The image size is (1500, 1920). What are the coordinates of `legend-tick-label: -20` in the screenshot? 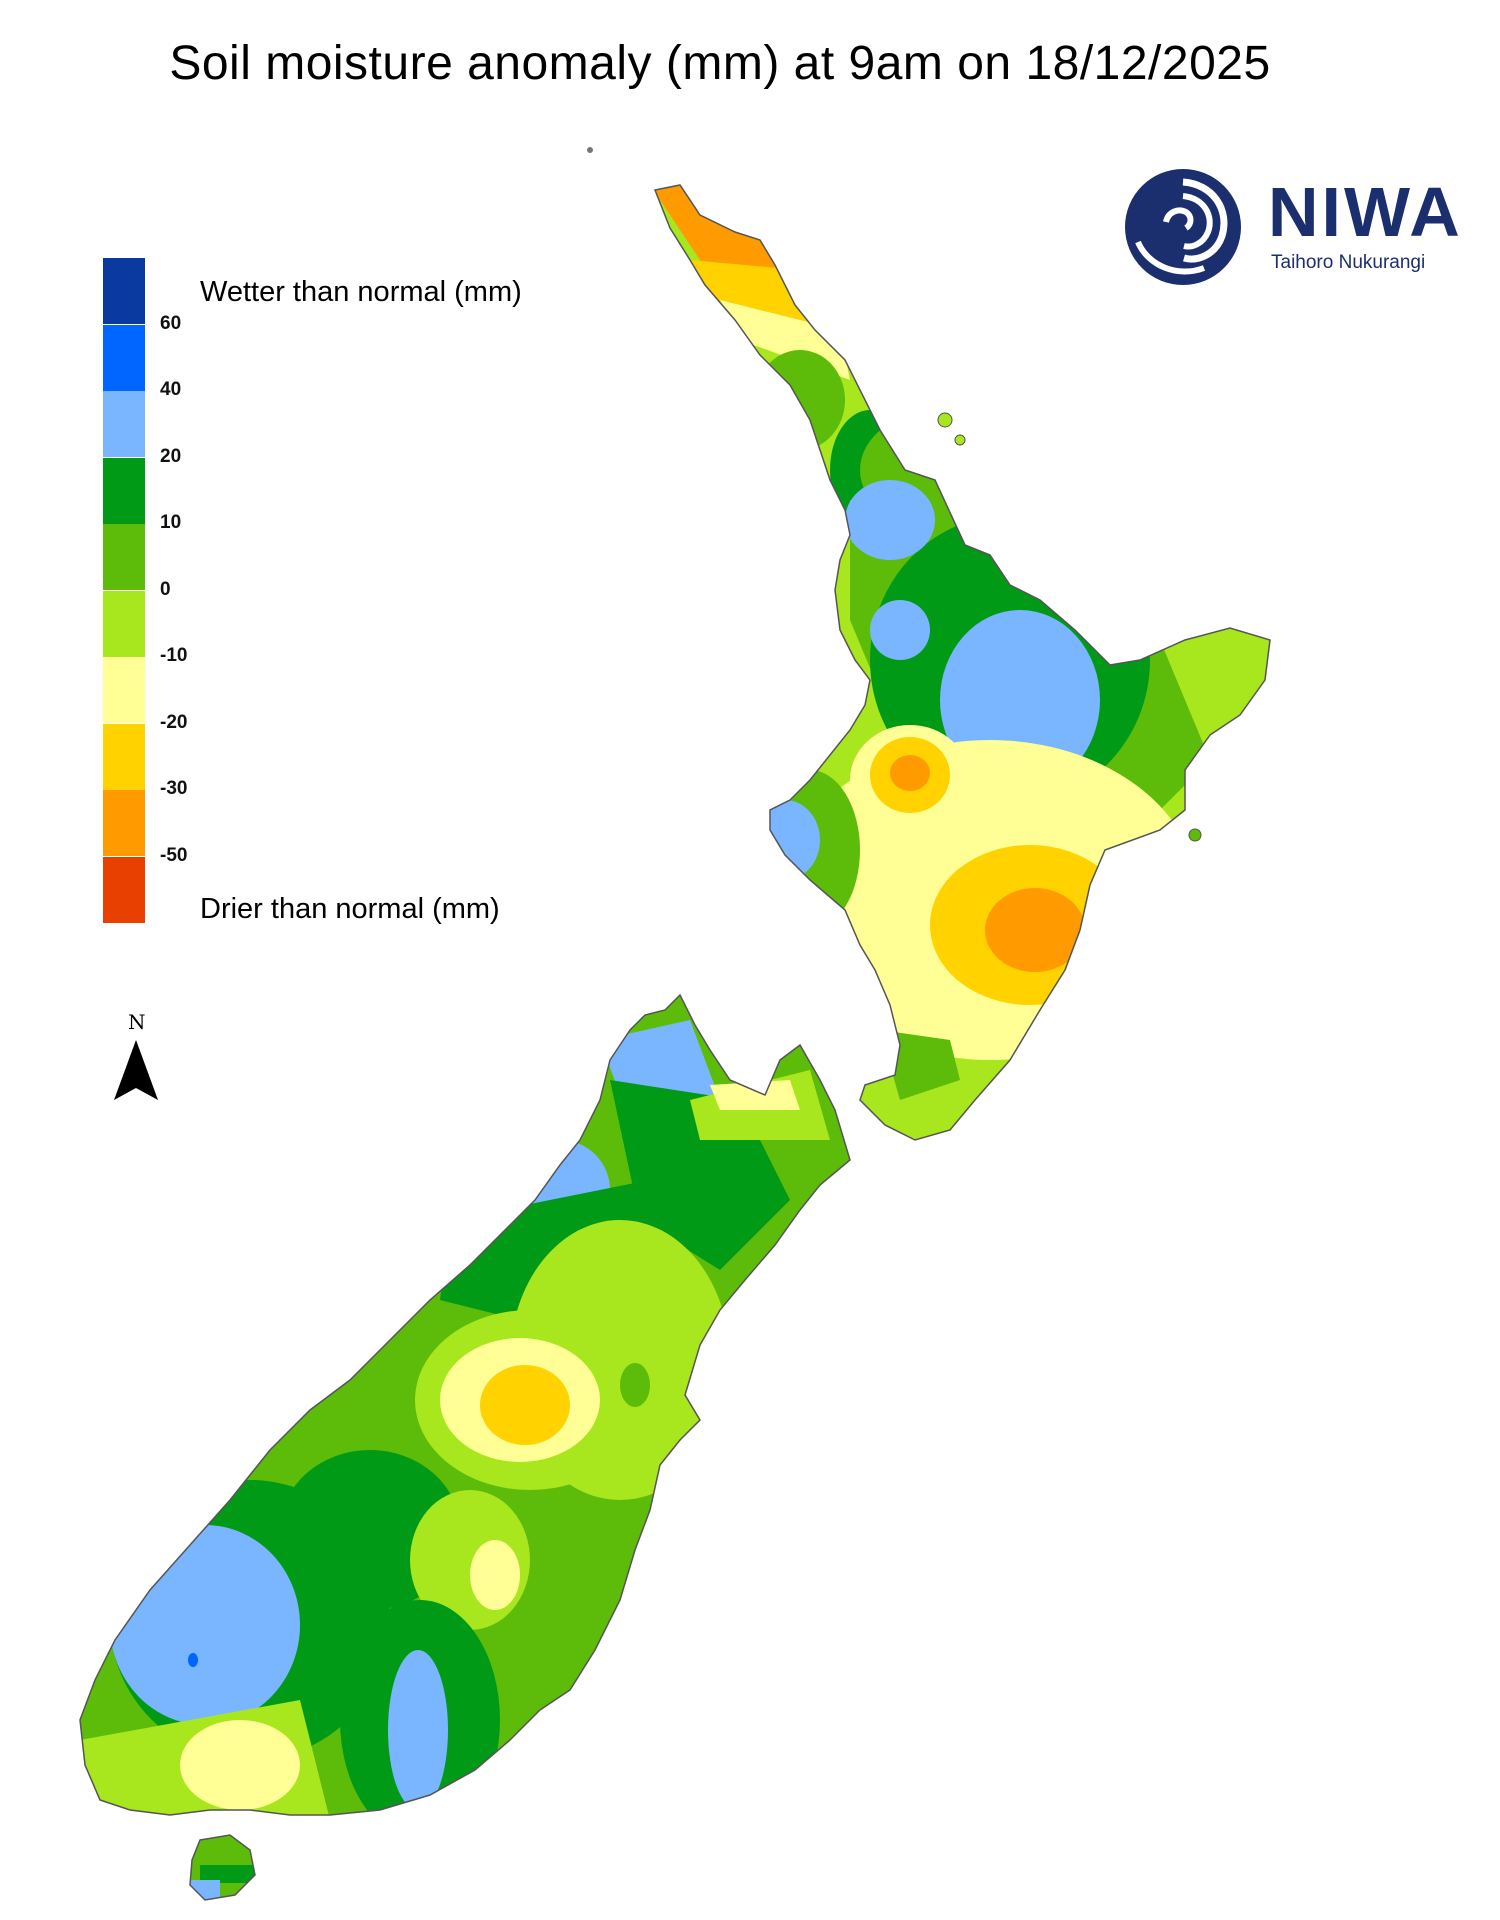 It's located at (174, 722).